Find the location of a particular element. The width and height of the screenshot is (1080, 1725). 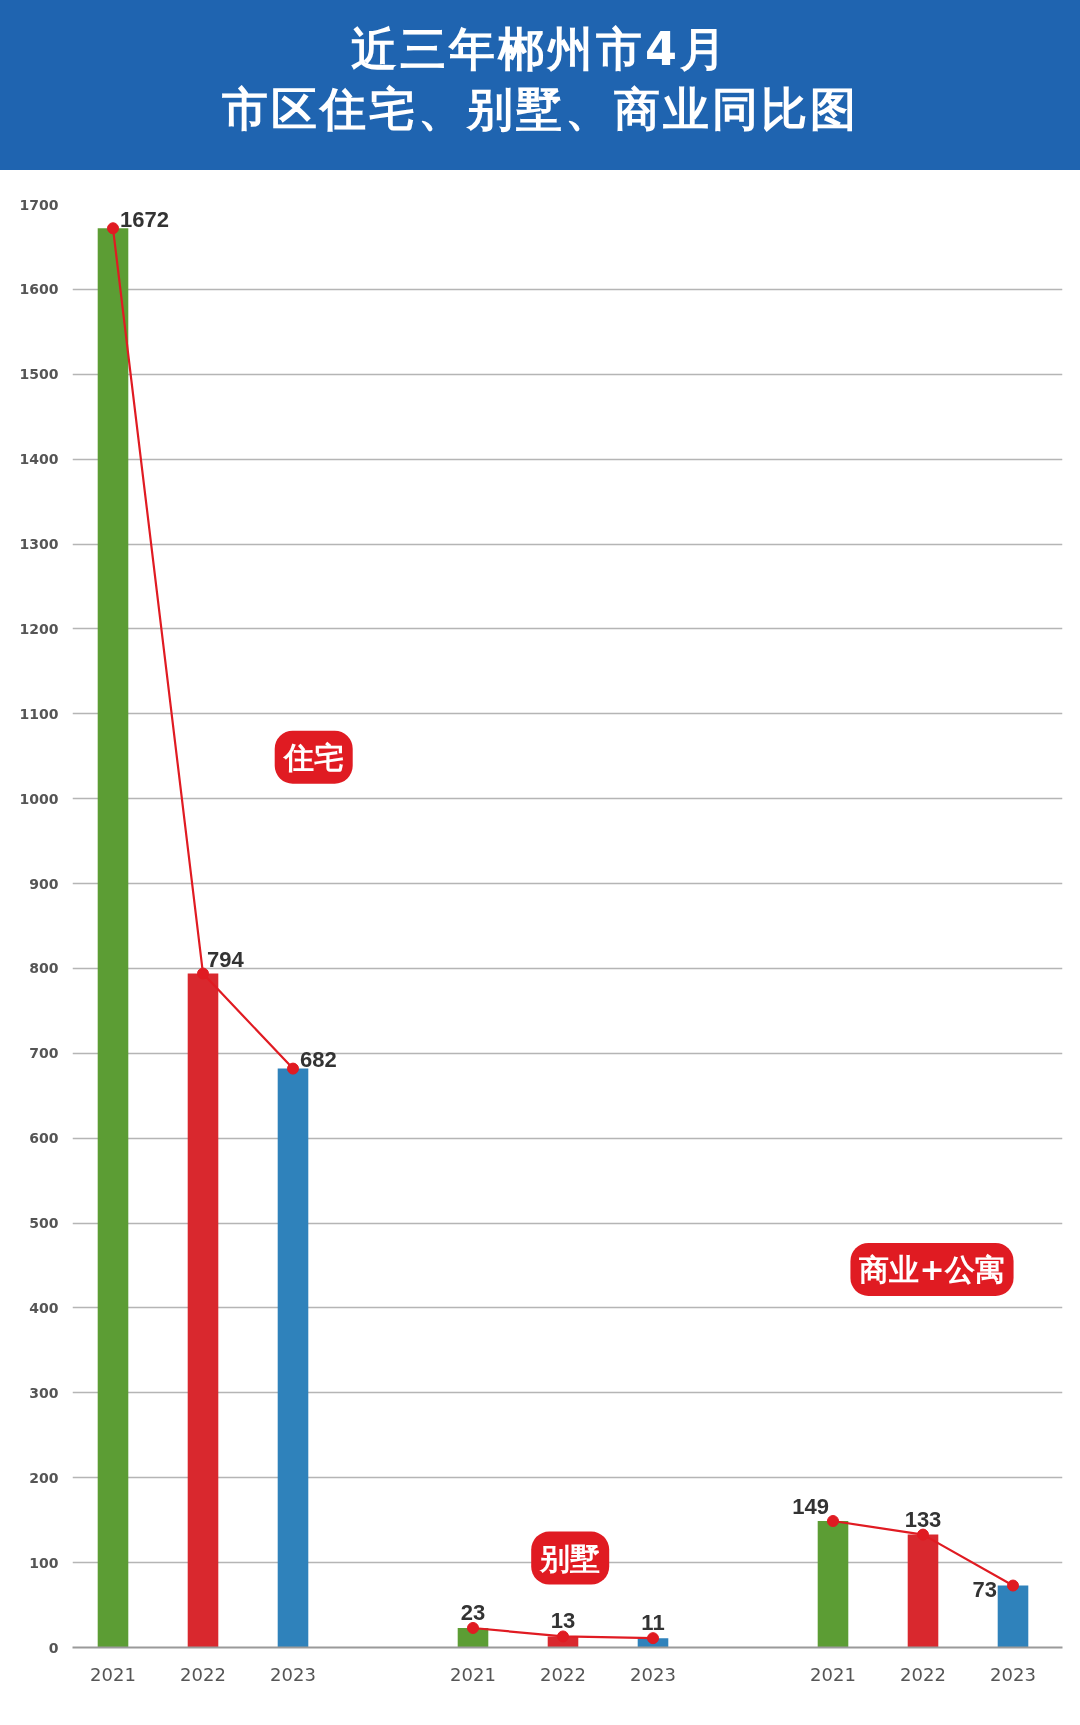

y-tick-label: 1300 is located at coordinates (39, 544).